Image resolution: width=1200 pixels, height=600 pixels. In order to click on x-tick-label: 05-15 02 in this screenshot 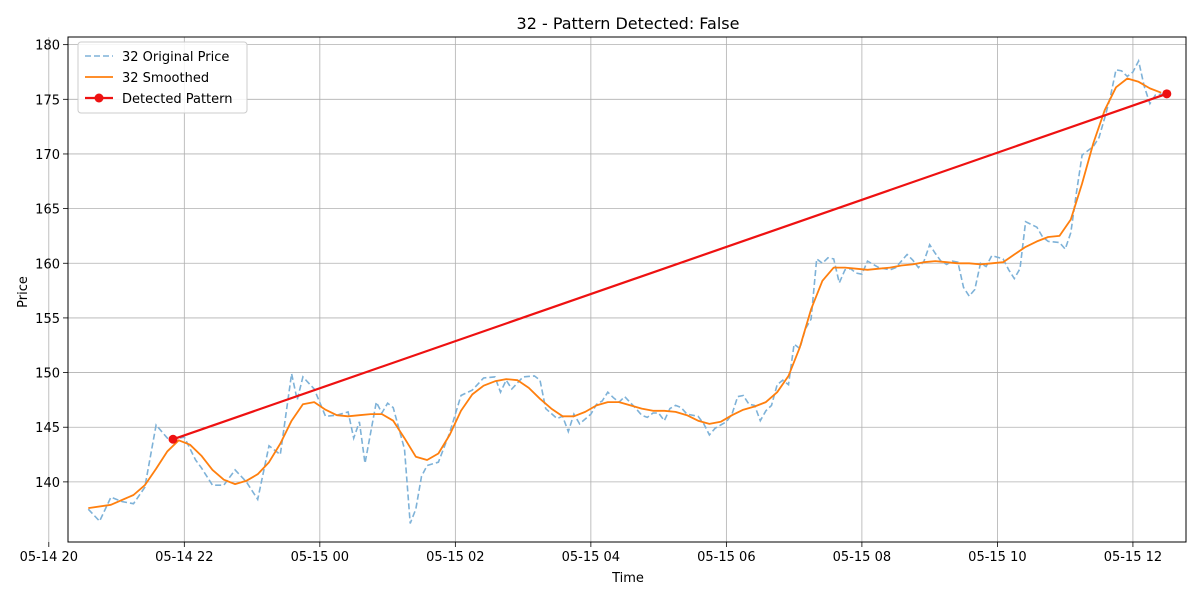, I will do `click(455, 557)`.